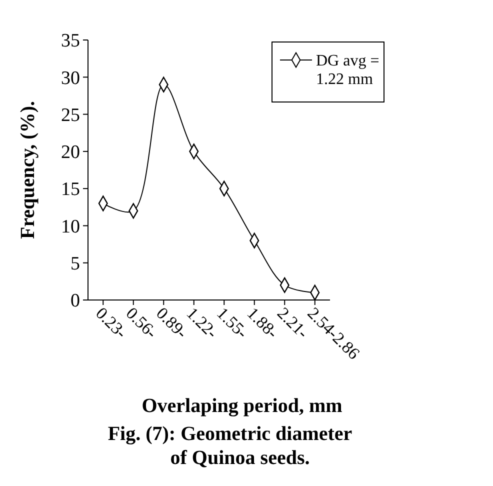 The width and height of the screenshot is (493, 486). I want to click on text: Fig. (7): Geometric diameter of Quinoa seeds., so click(230, 446).